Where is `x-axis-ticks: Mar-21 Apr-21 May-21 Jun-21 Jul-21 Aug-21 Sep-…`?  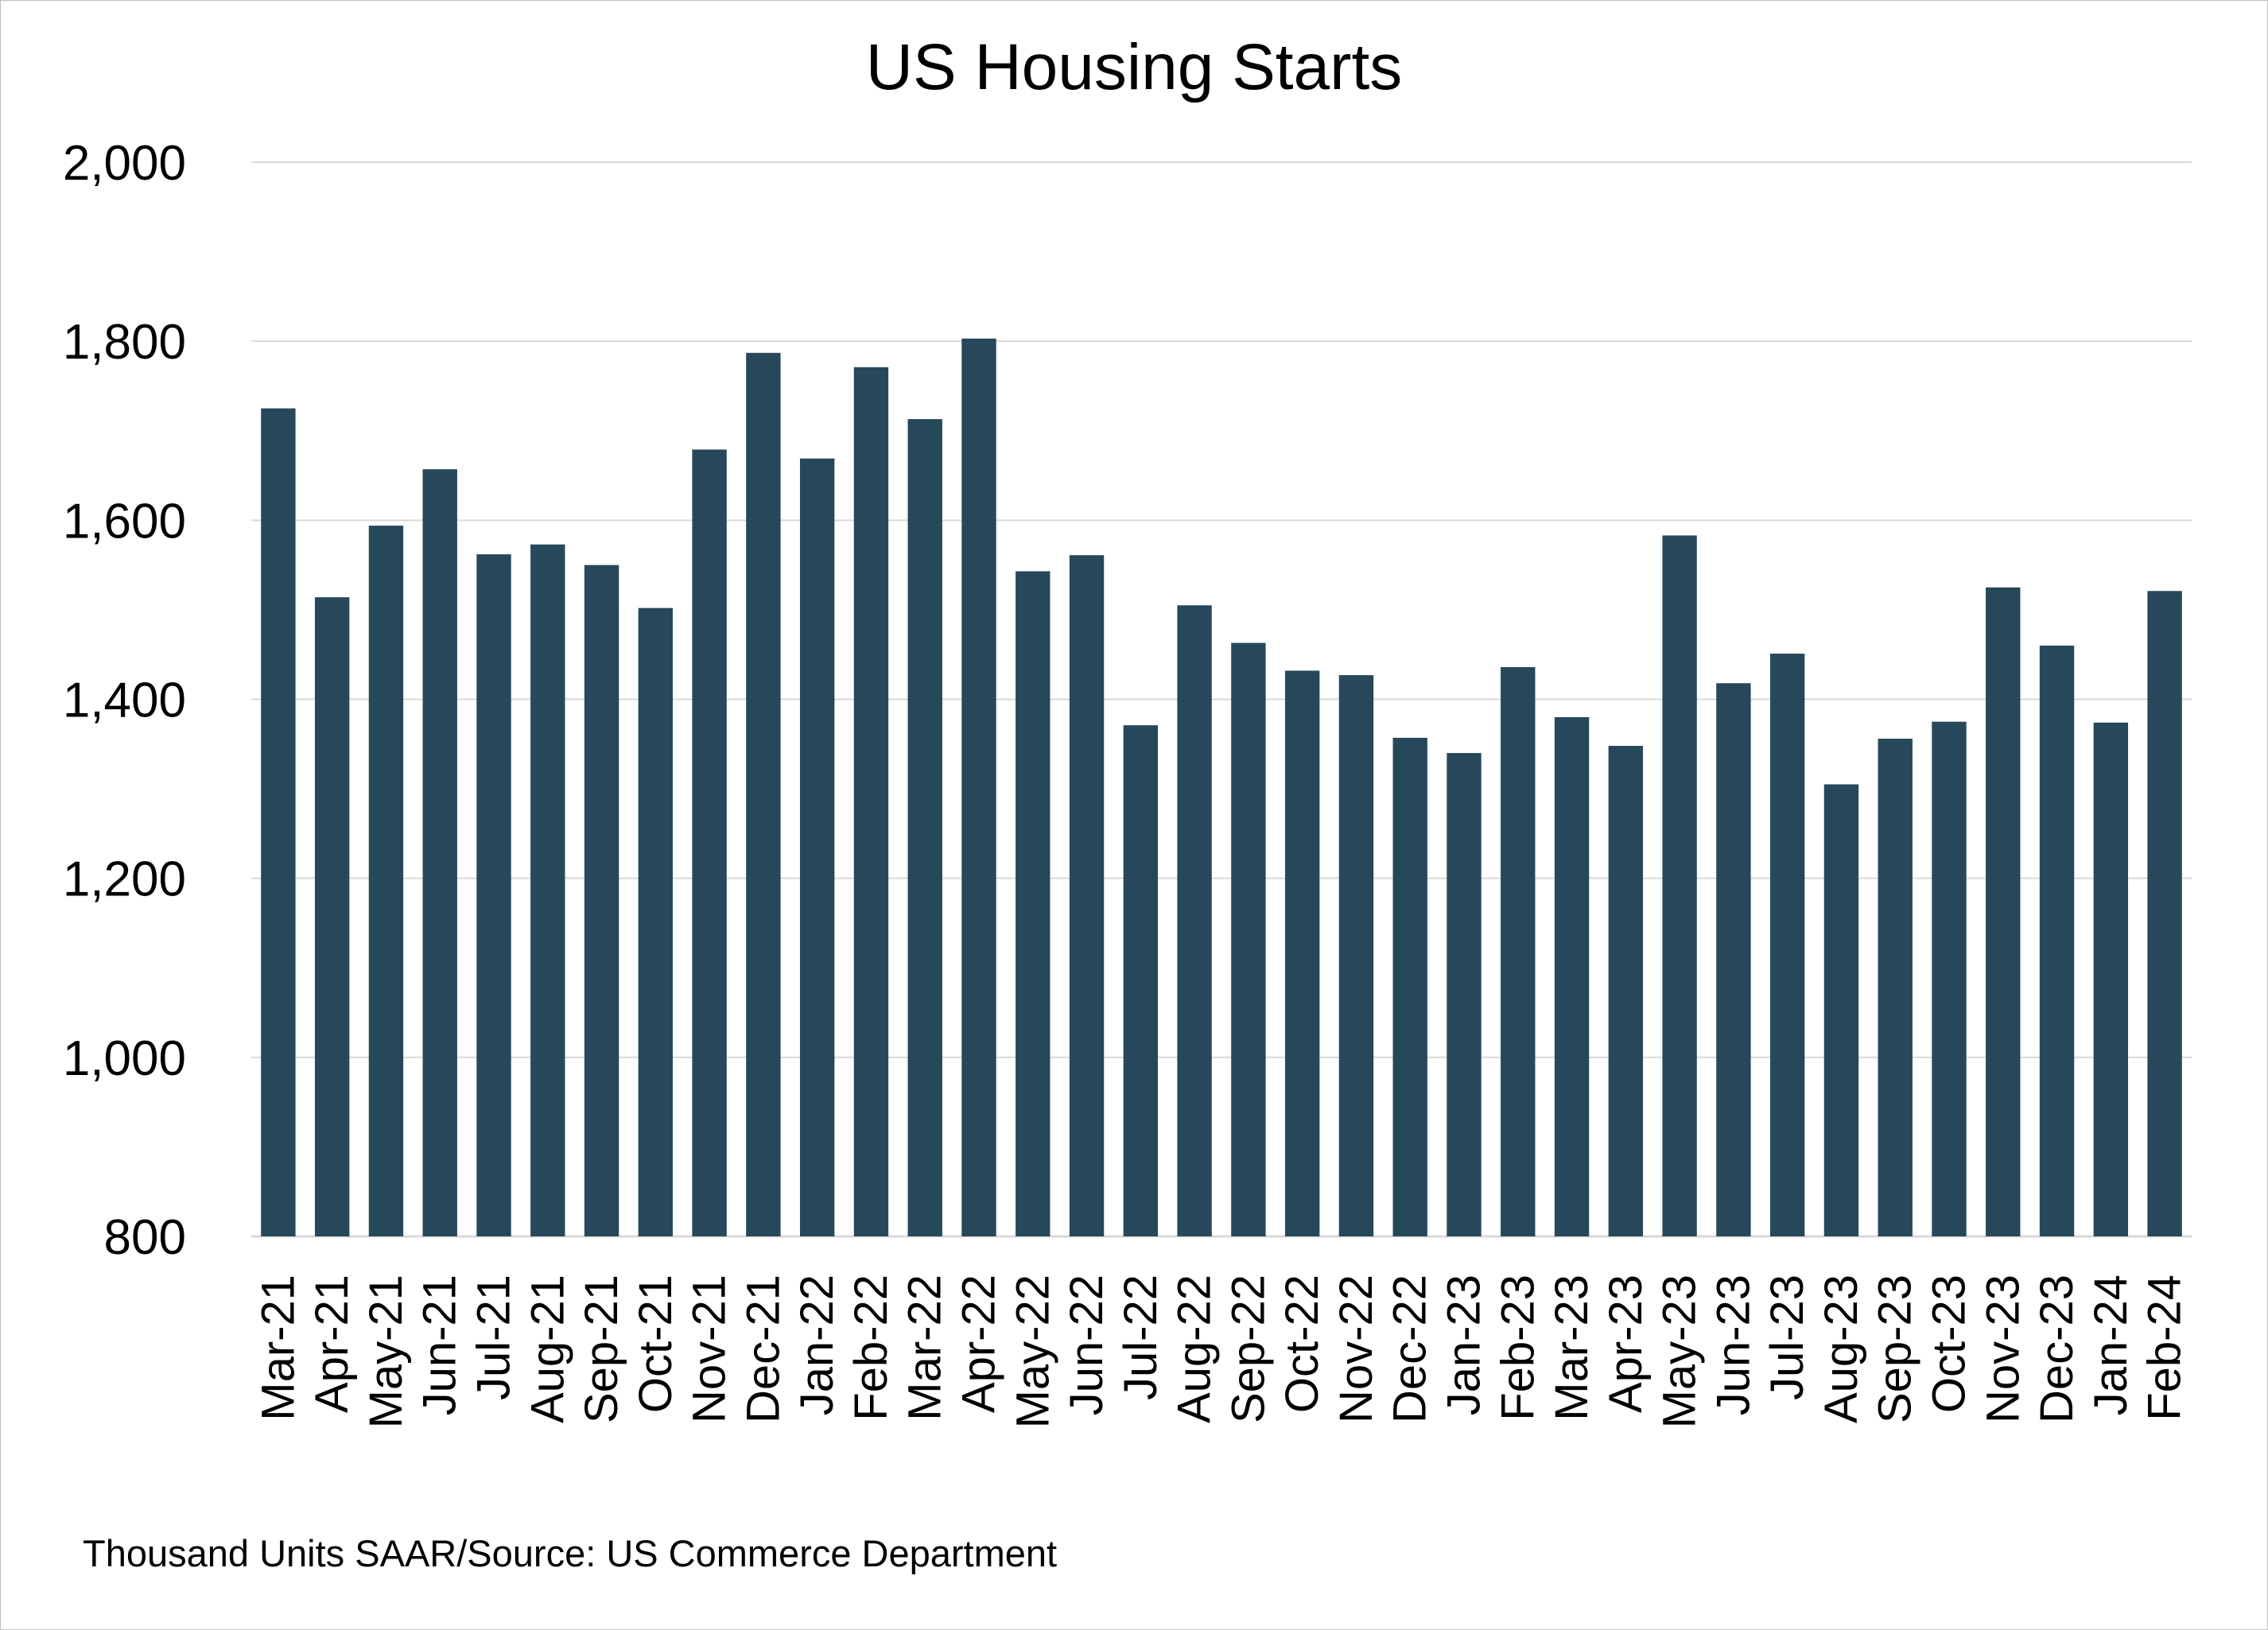
x-axis-ticks: Mar-21 Apr-21 May-21 Jun-21 Jul-21 Aug-21 Sep-… is located at coordinates (1221, 1352).